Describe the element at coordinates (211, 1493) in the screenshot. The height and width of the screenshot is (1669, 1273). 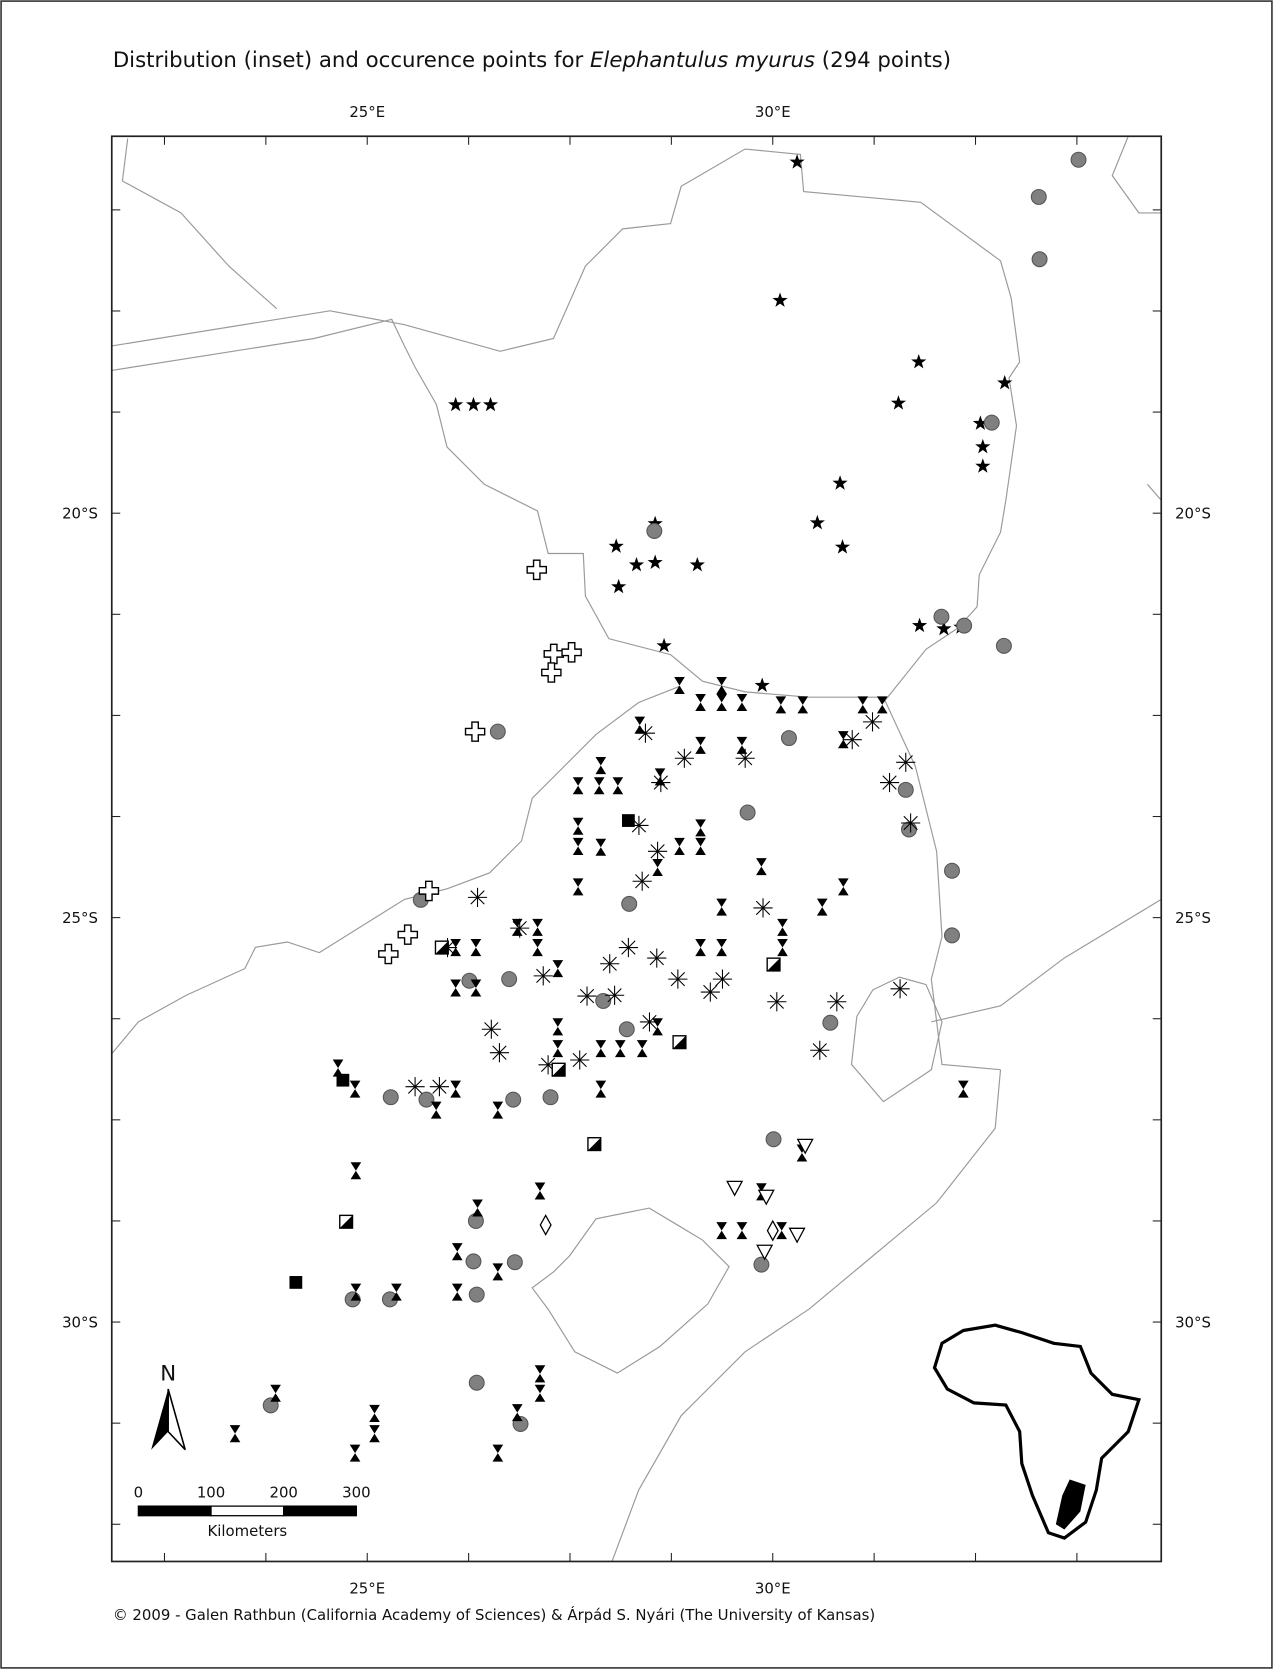
I see `scale-label: 100` at that location.